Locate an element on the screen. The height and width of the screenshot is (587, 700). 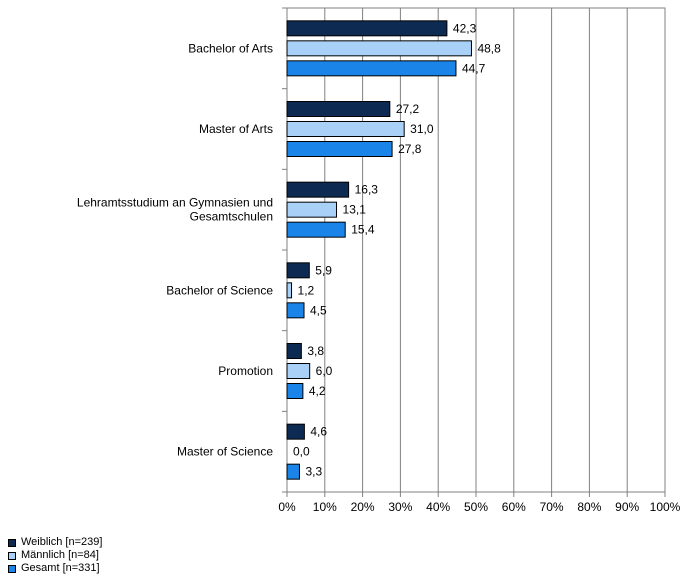
data-label: 27,2 is located at coordinates (408, 109).